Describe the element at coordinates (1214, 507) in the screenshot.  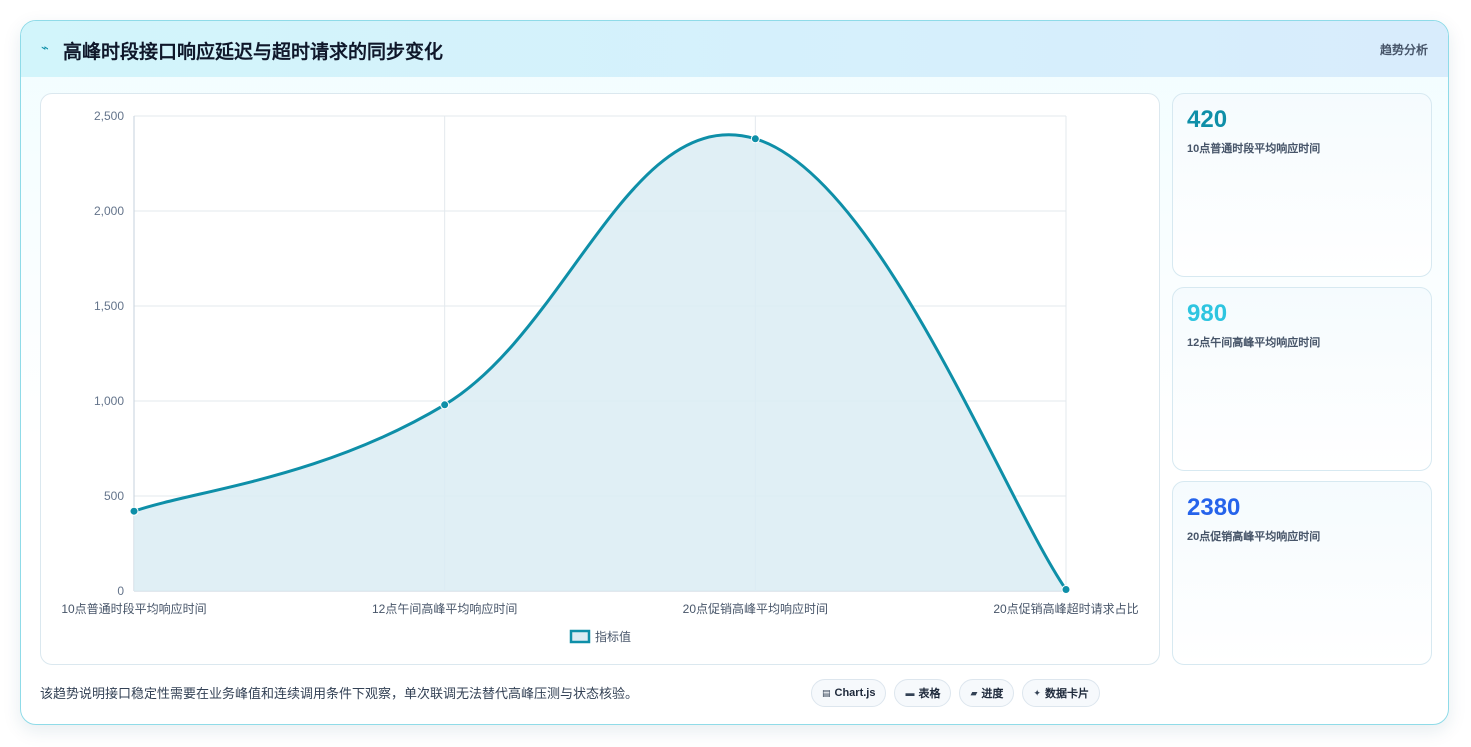
I see `stat-value: 2380` at that location.